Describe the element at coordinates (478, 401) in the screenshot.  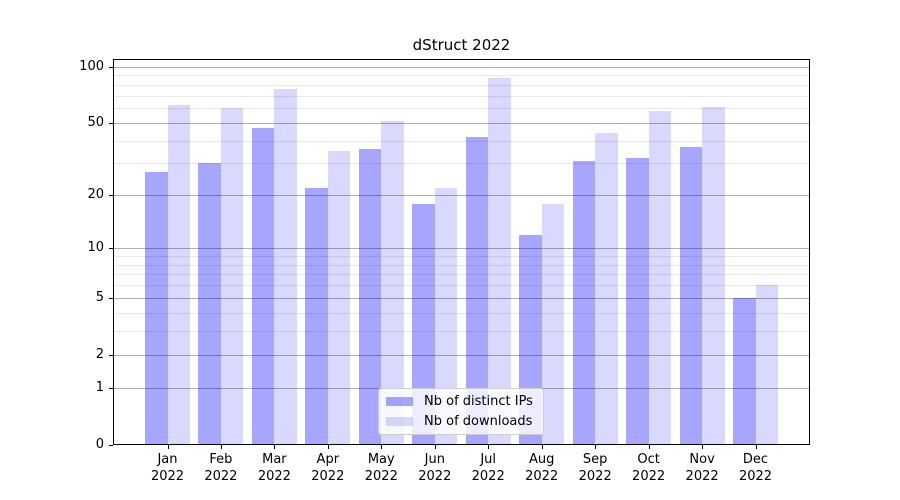
I see `legend-label-distinct-ips: Nb of distinct IPs` at that location.